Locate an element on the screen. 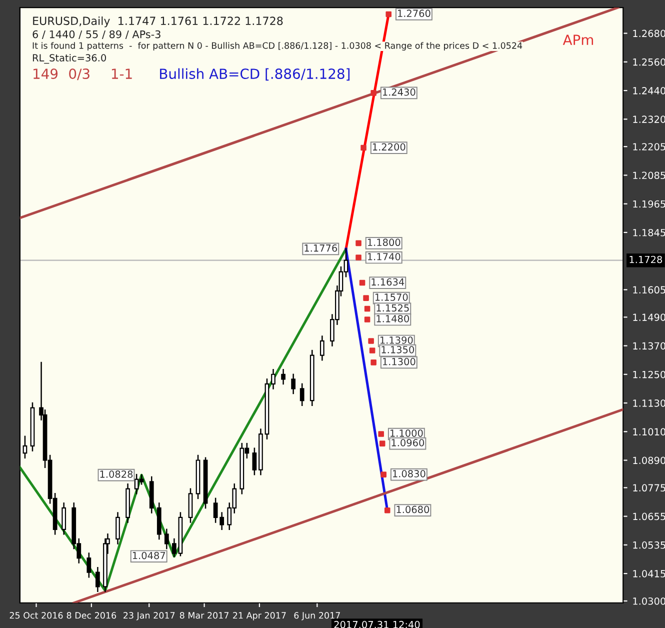 This screenshot has width=665, height=628. annotation: APm is located at coordinates (578, 39).